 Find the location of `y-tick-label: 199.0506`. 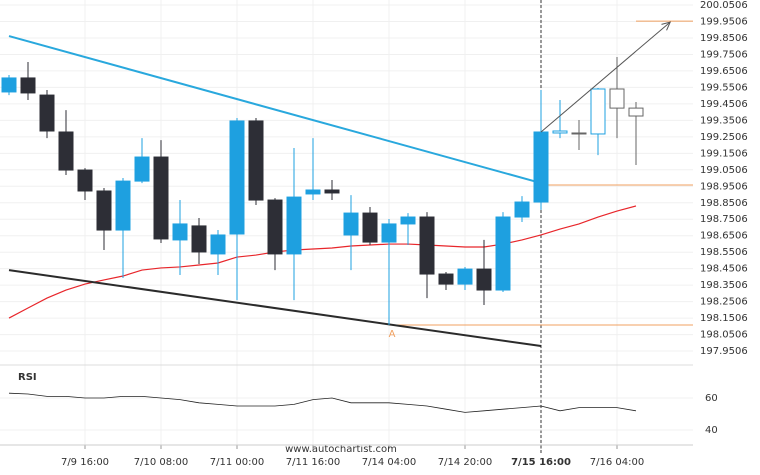

y-tick-label: 199.0506 is located at coordinates (724, 170).